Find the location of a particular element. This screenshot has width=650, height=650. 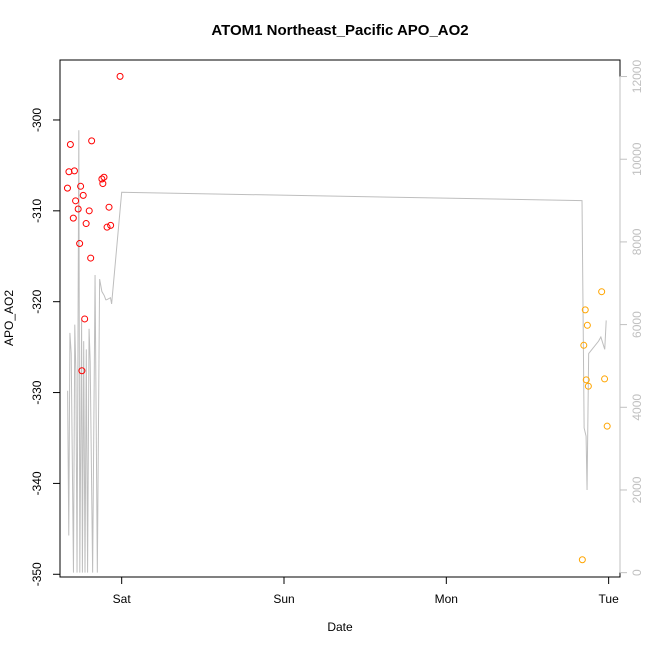

y2-axis: 0 2000 4000 6000 8000 10000 12000 is located at coordinates (631, 318).